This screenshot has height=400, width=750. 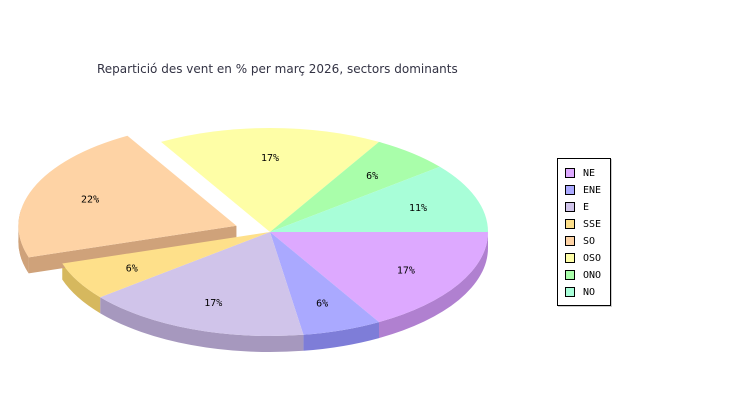 What do you see at coordinates (580, 292) in the screenshot?
I see `legend-item-no: NO` at bounding box center [580, 292].